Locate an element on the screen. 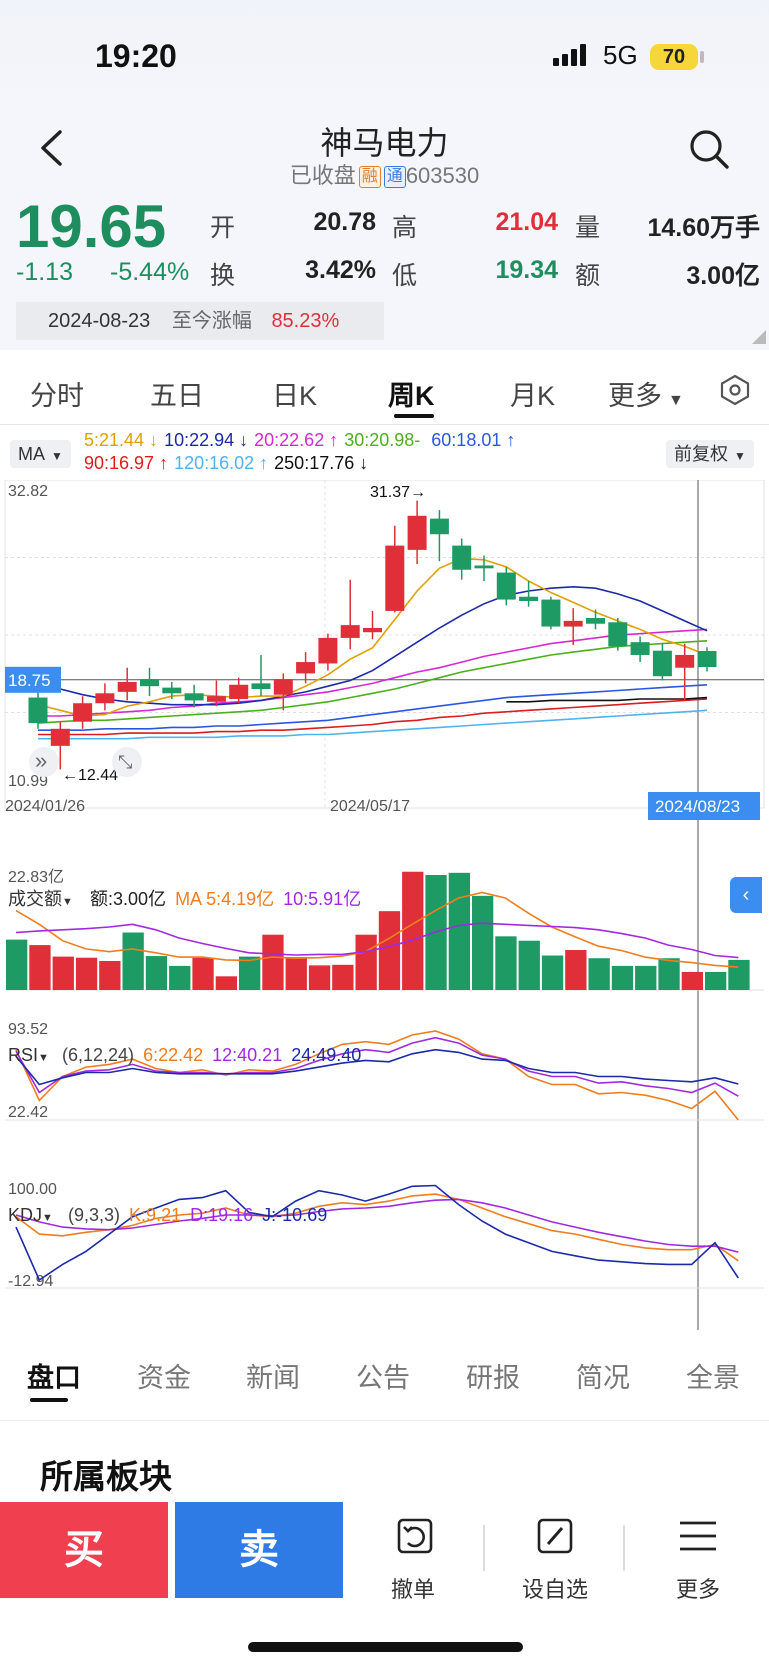  chevron-left-icon: ‹ is located at coordinates (746, 895).